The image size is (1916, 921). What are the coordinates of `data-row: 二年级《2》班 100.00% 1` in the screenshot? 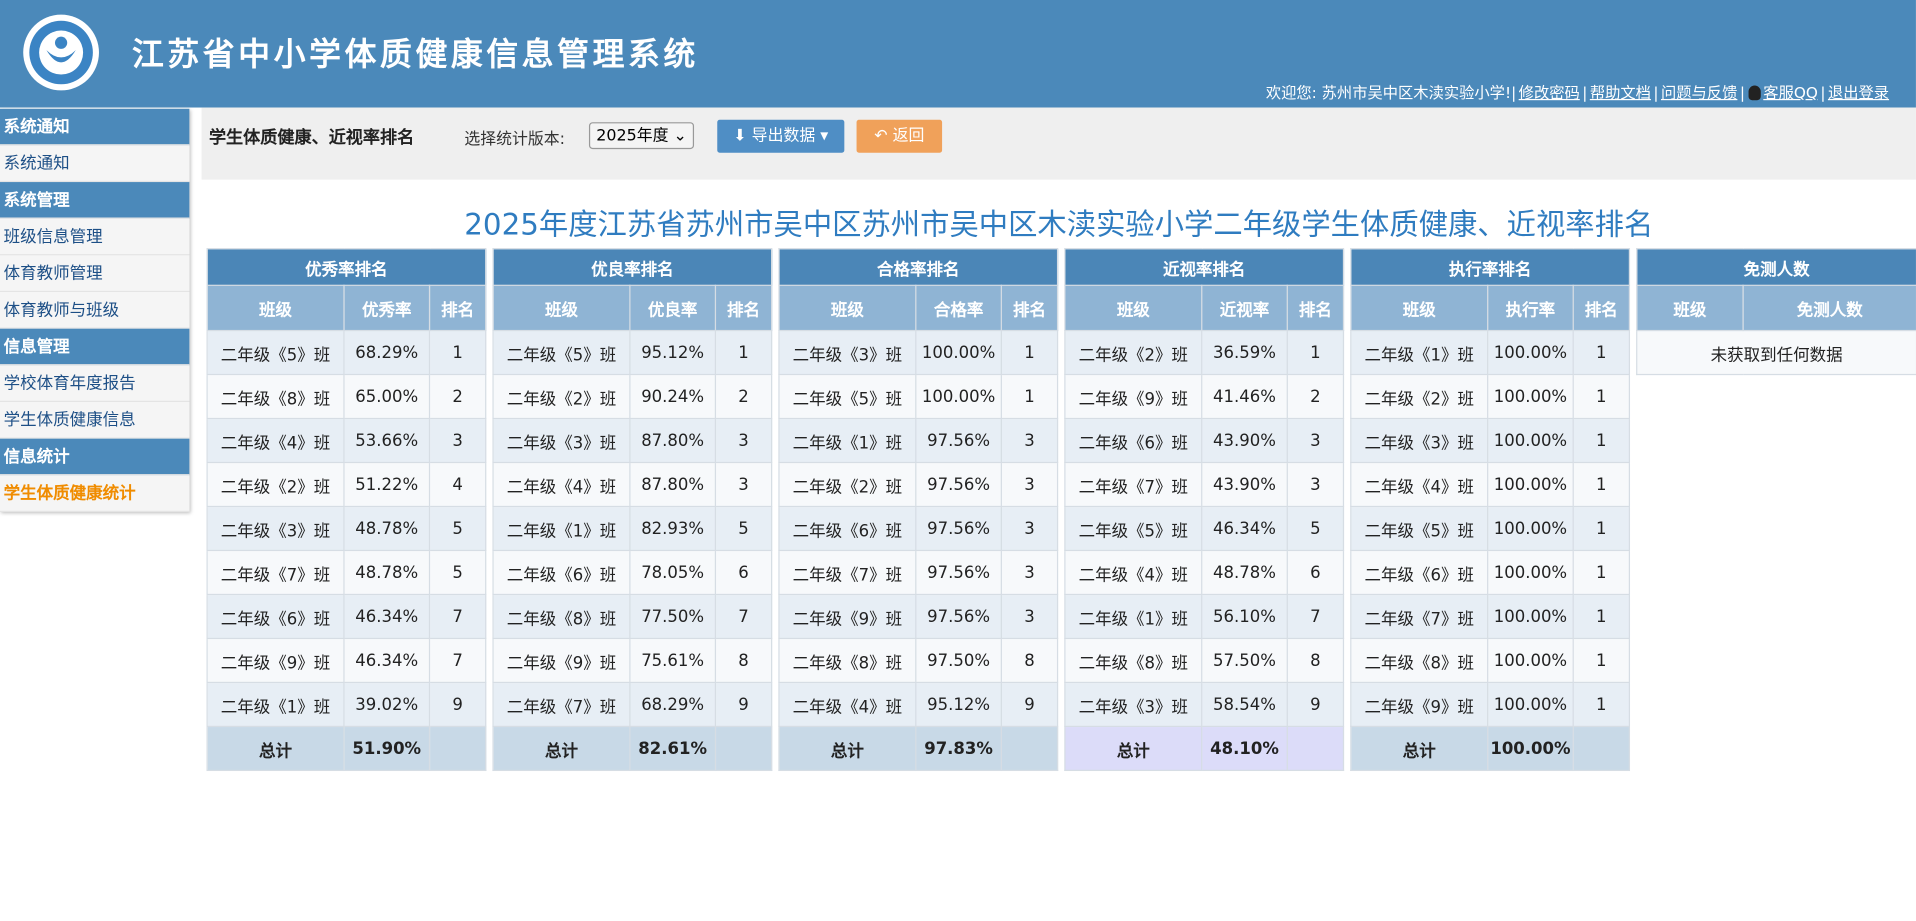 It's located at (1490, 396).